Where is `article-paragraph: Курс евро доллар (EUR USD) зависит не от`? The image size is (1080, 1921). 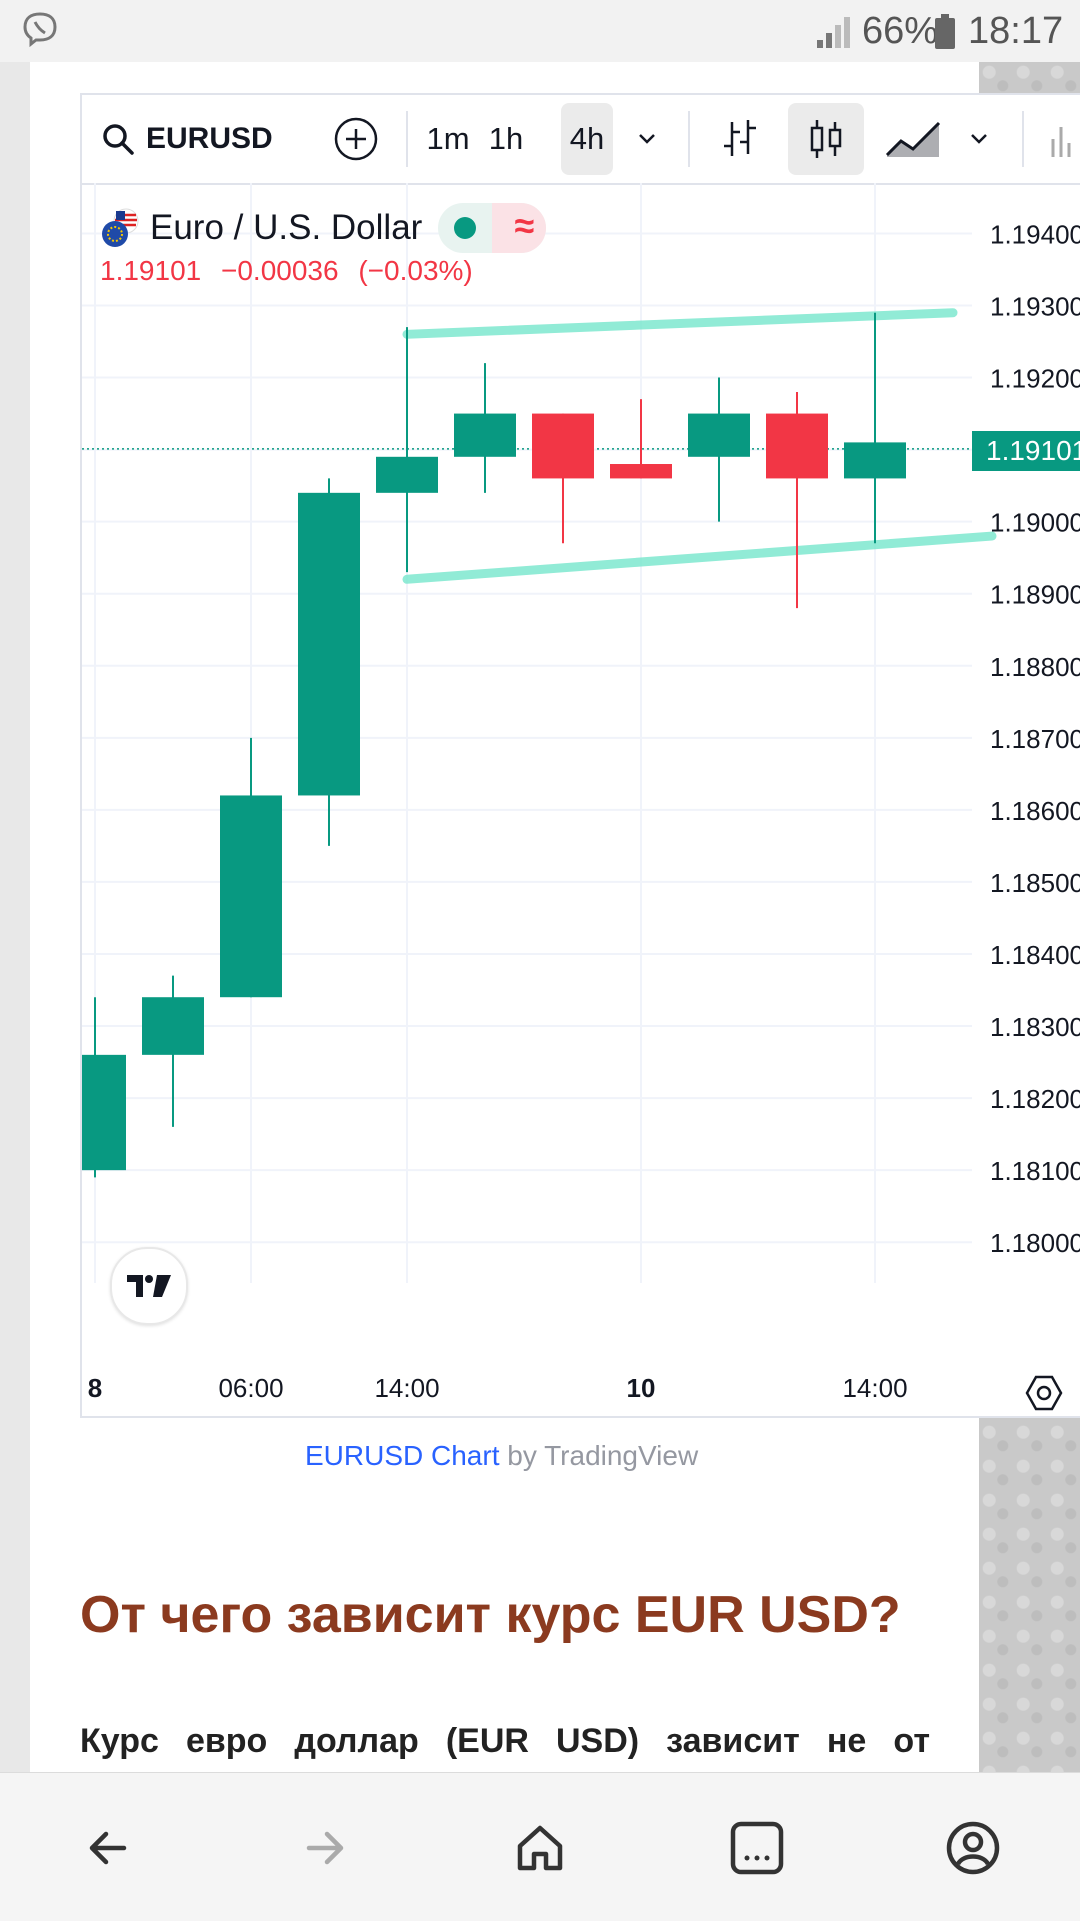 article-paragraph: Курс евро доллар (EUR USD) зависит не от is located at coordinates (505, 1741).